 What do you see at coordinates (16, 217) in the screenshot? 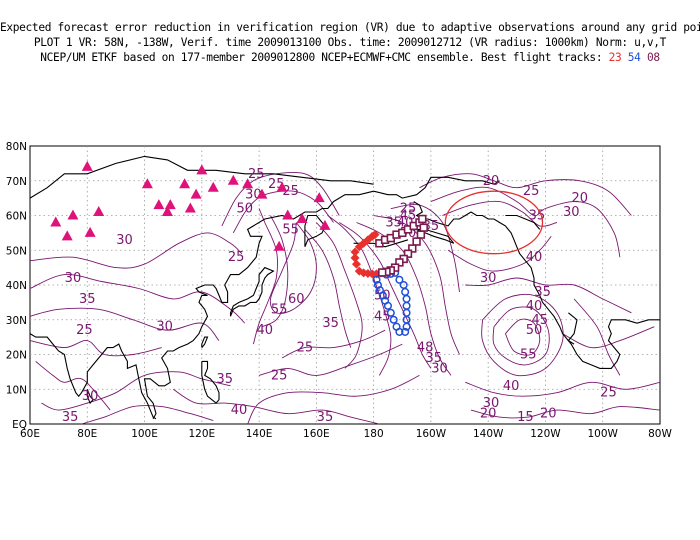
I see `y-tick-label: 60N` at bounding box center [16, 217].